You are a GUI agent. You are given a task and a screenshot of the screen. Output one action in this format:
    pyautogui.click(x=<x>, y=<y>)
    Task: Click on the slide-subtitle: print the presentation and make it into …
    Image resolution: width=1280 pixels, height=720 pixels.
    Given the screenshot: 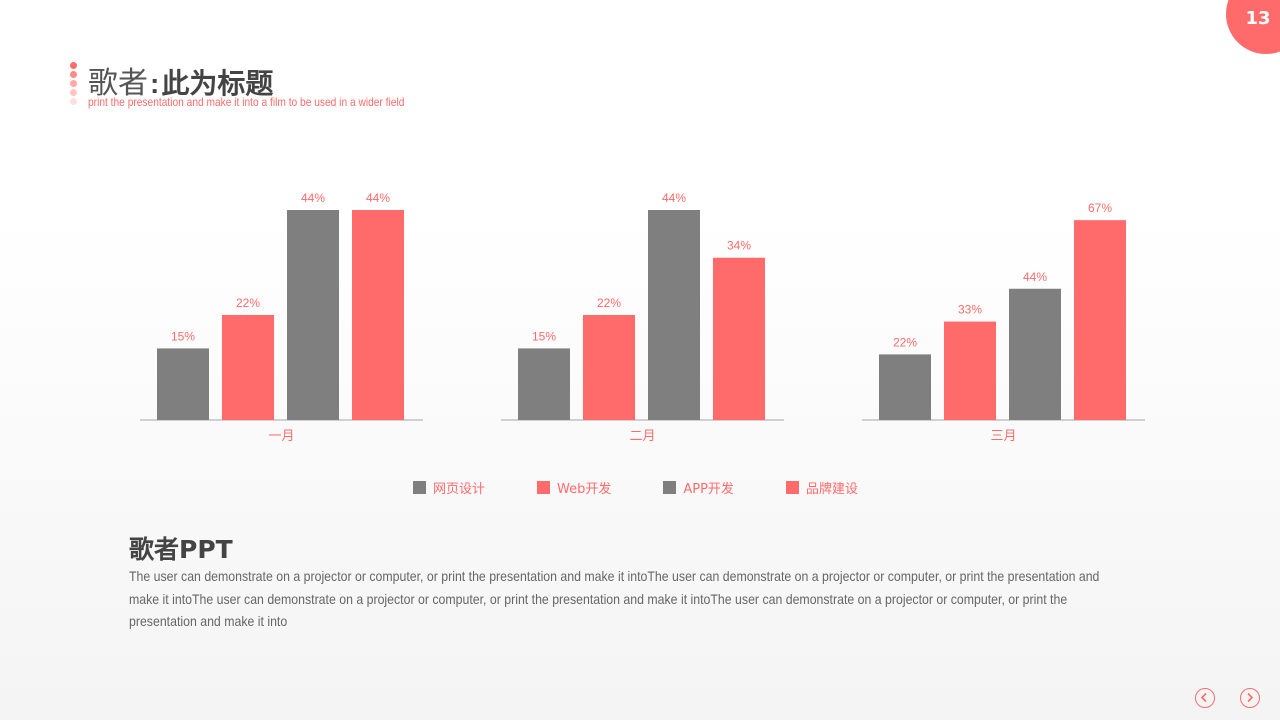 What is the action you would take?
    pyautogui.click(x=246, y=102)
    